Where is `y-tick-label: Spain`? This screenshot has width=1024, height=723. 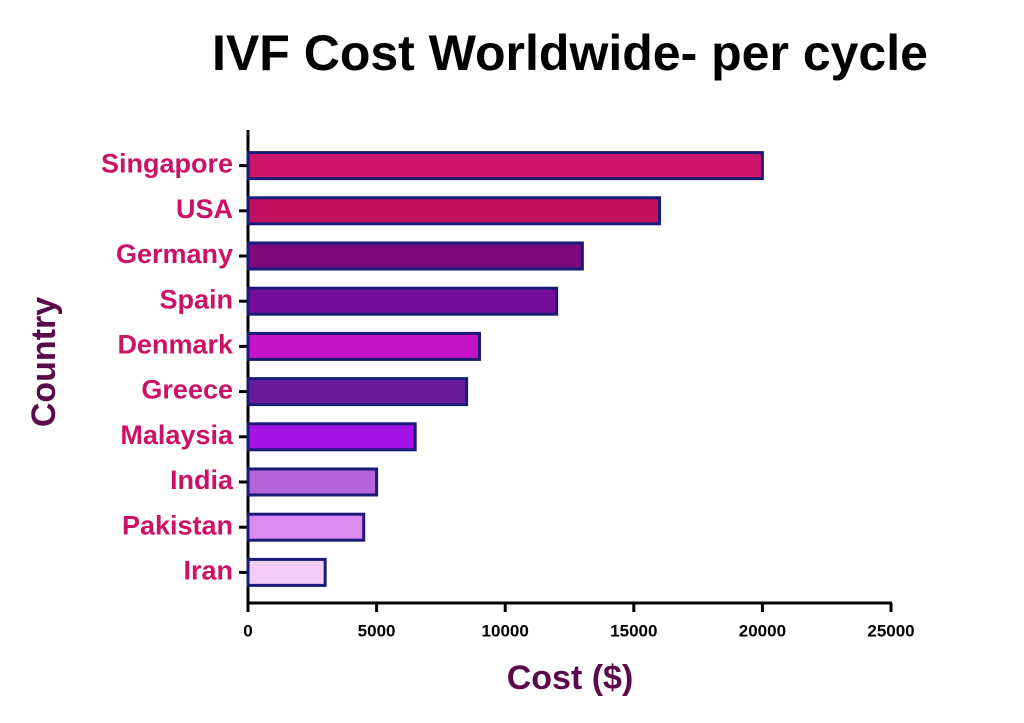
y-tick-label: Spain is located at coordinates (196, 299).